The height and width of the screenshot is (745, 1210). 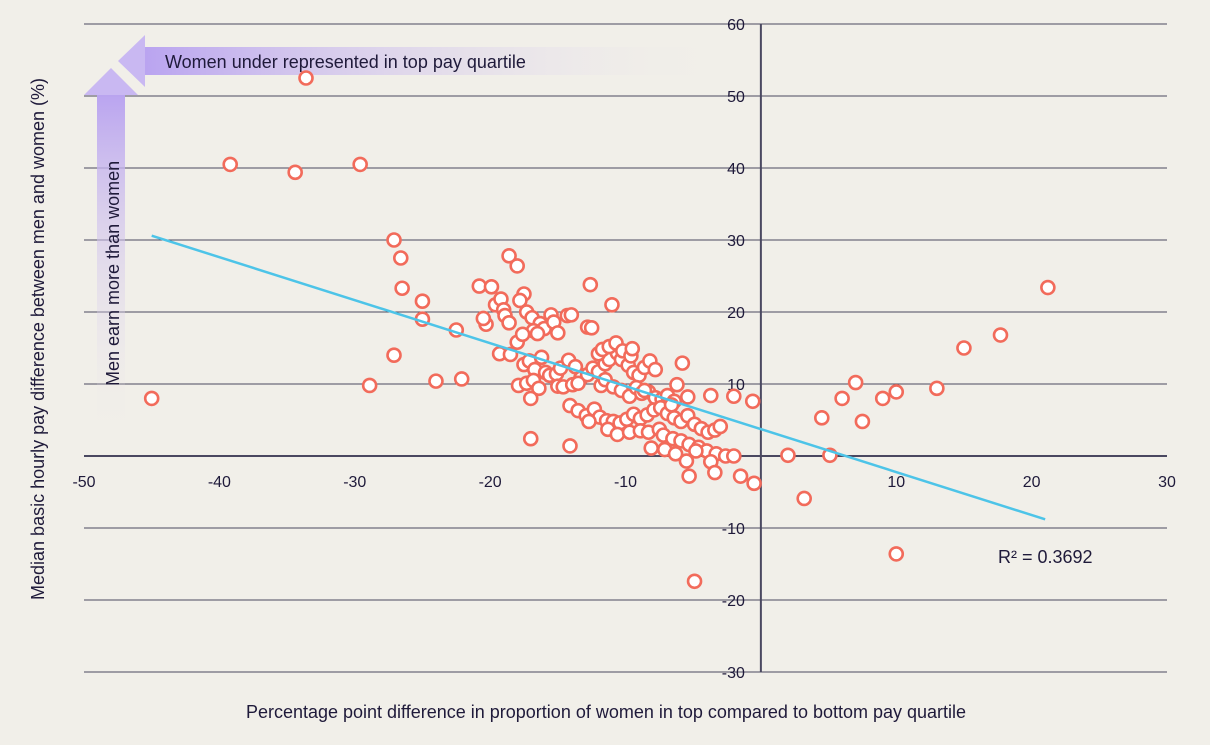 What do you see at coordinates (1167, 482) in the screenshot?
I see `x-tick-label: 30` at bounding box center [1167, 482].